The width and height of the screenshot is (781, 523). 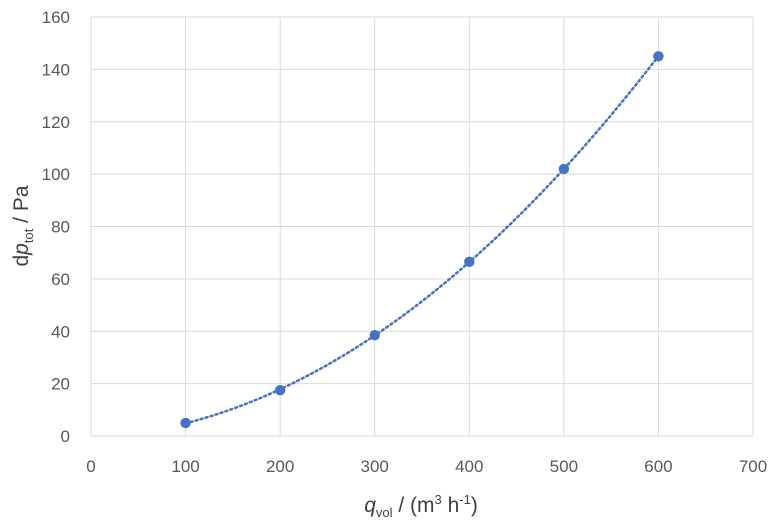 What do you see at coordinates (90, 466) in the screenshot?
I see `x-tick-label: 0` at bounding box center [90, 466].